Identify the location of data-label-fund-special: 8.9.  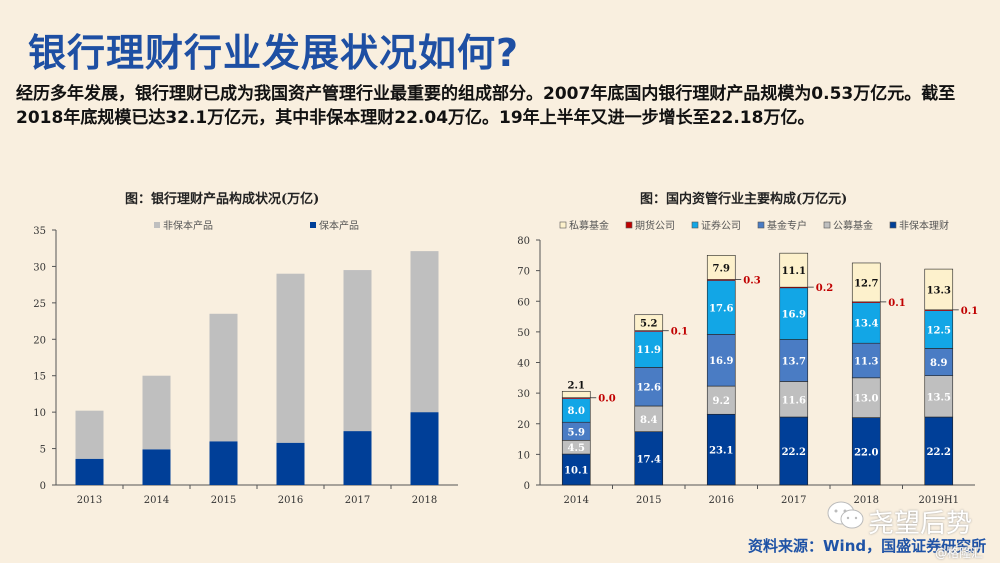
(938, 363).